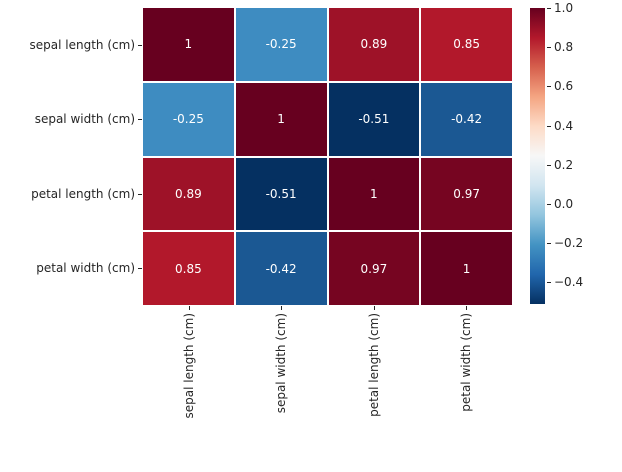 The width and height of the screenshot is (622, 472). What do you see at coordinates (537, 156) in the screenshot?
I see `colorbar-gradient` at bounding box center [537, 156].